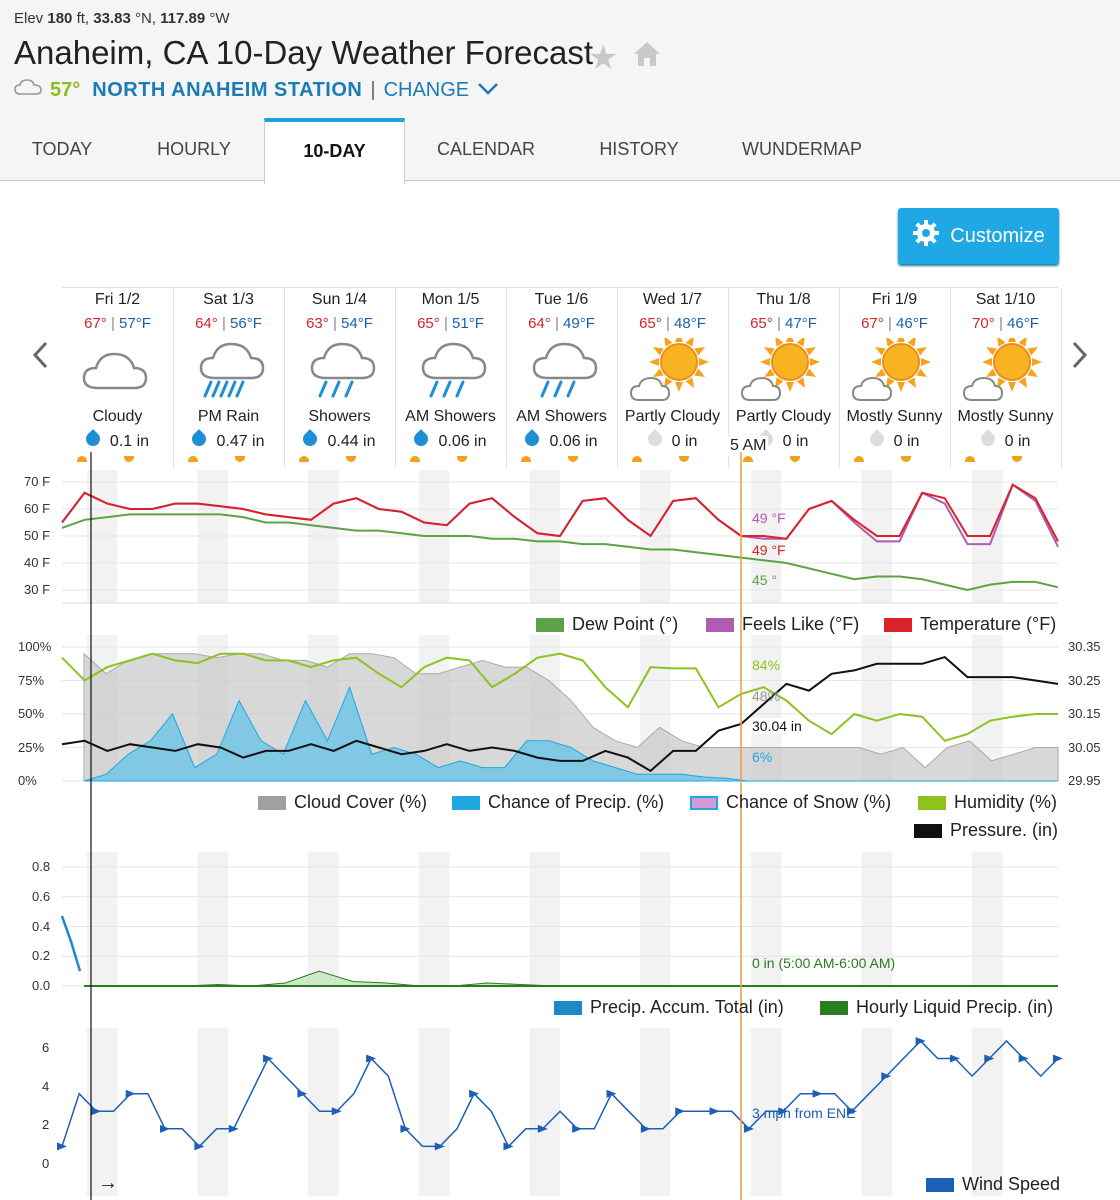  I want to click on page-title: Anaheim, CA 10-Day Weather Forecast, so click(303, 52).